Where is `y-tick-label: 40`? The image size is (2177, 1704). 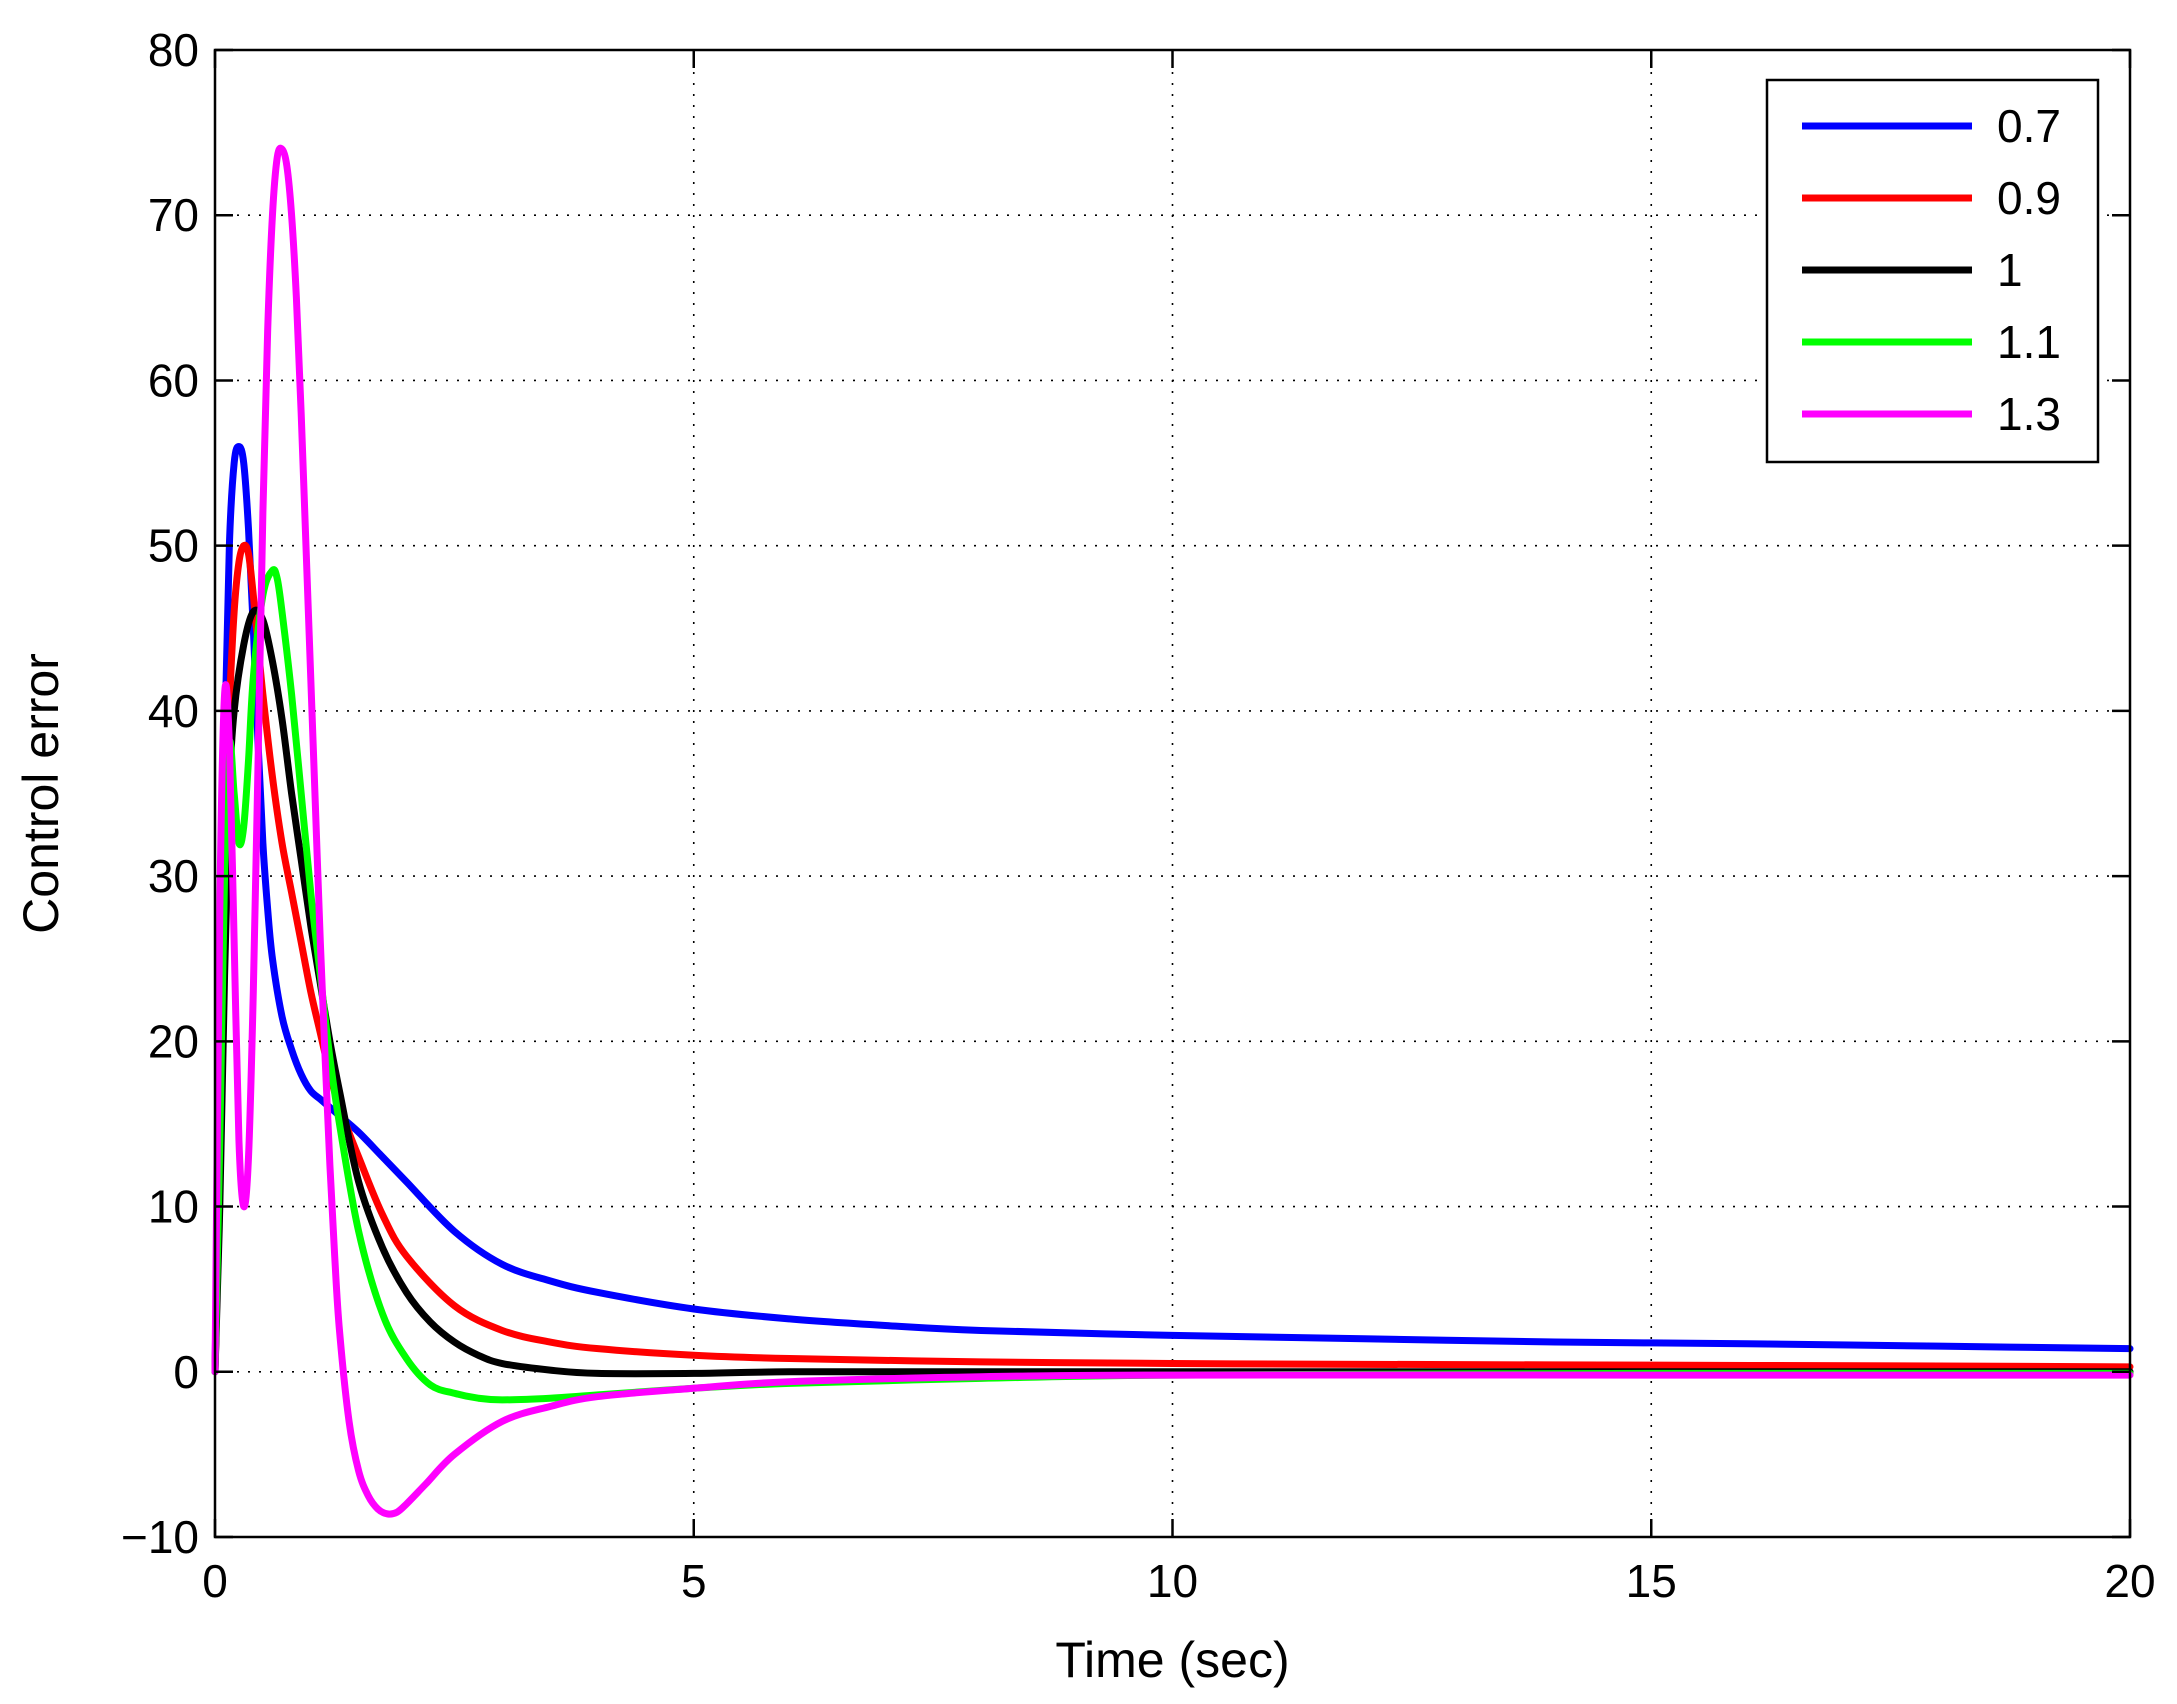 y-tick-label: 40 is located at coordinates (173, 711).